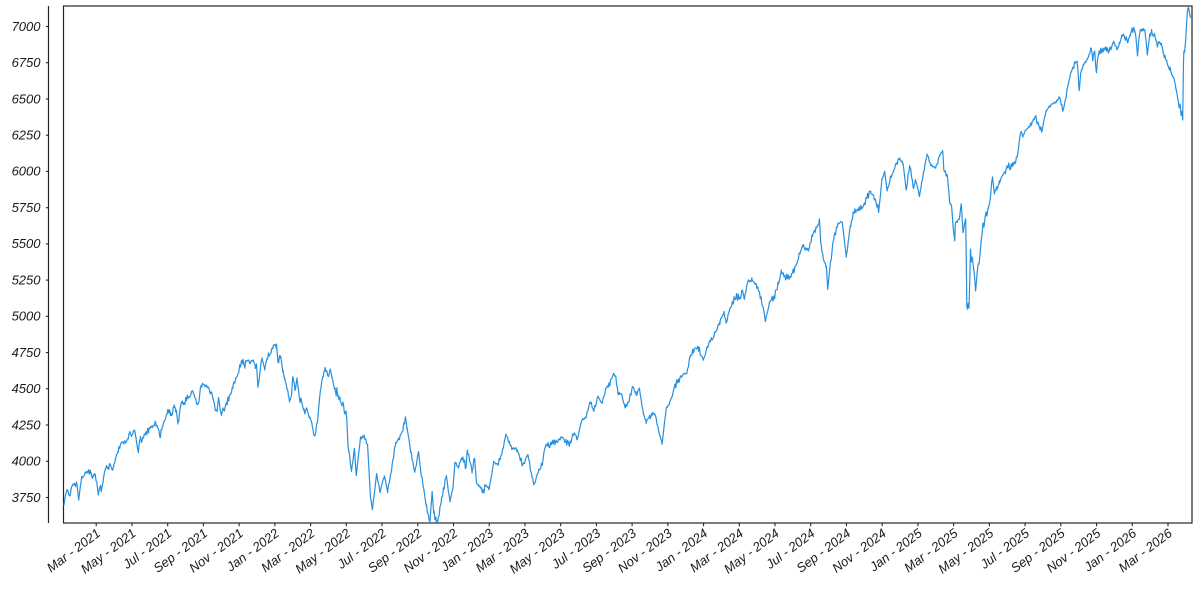  Describe the element at coordinates (27, 497) in the screenshot. I see `svg-text: 3750` at that location.